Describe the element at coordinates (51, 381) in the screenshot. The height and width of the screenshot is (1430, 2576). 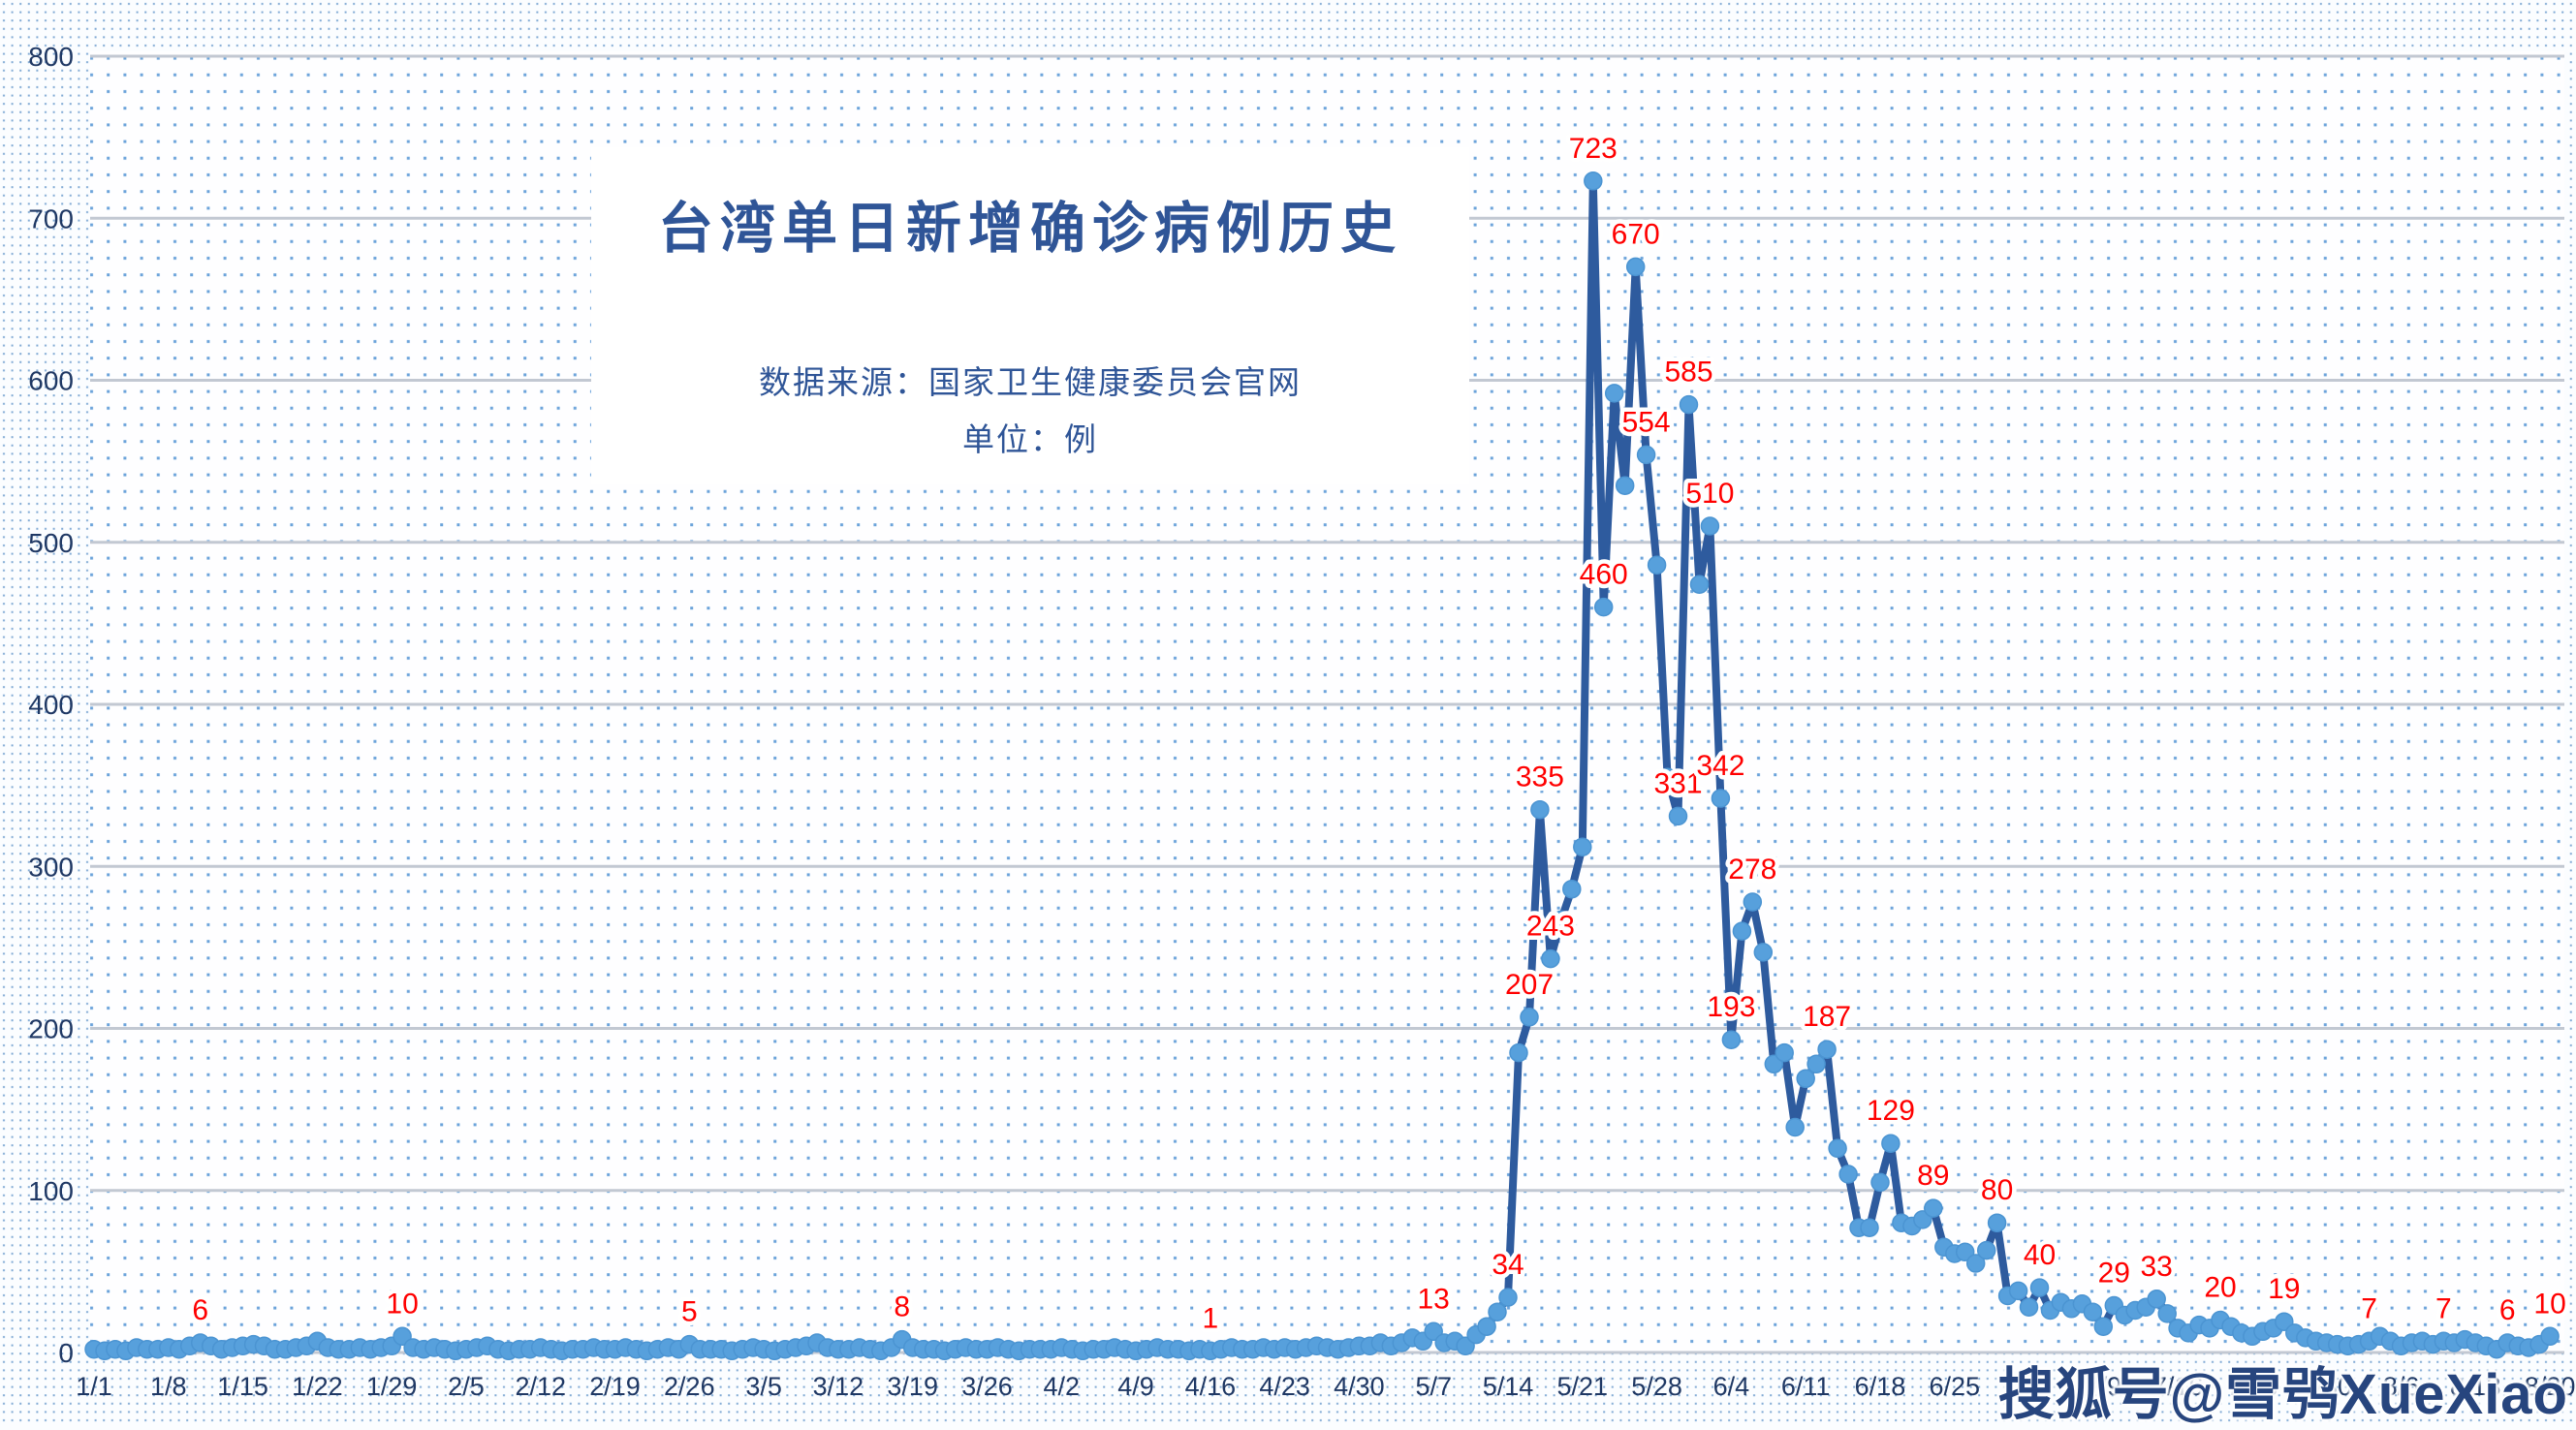
I see `y-axis-tick-label: 600` at that location.